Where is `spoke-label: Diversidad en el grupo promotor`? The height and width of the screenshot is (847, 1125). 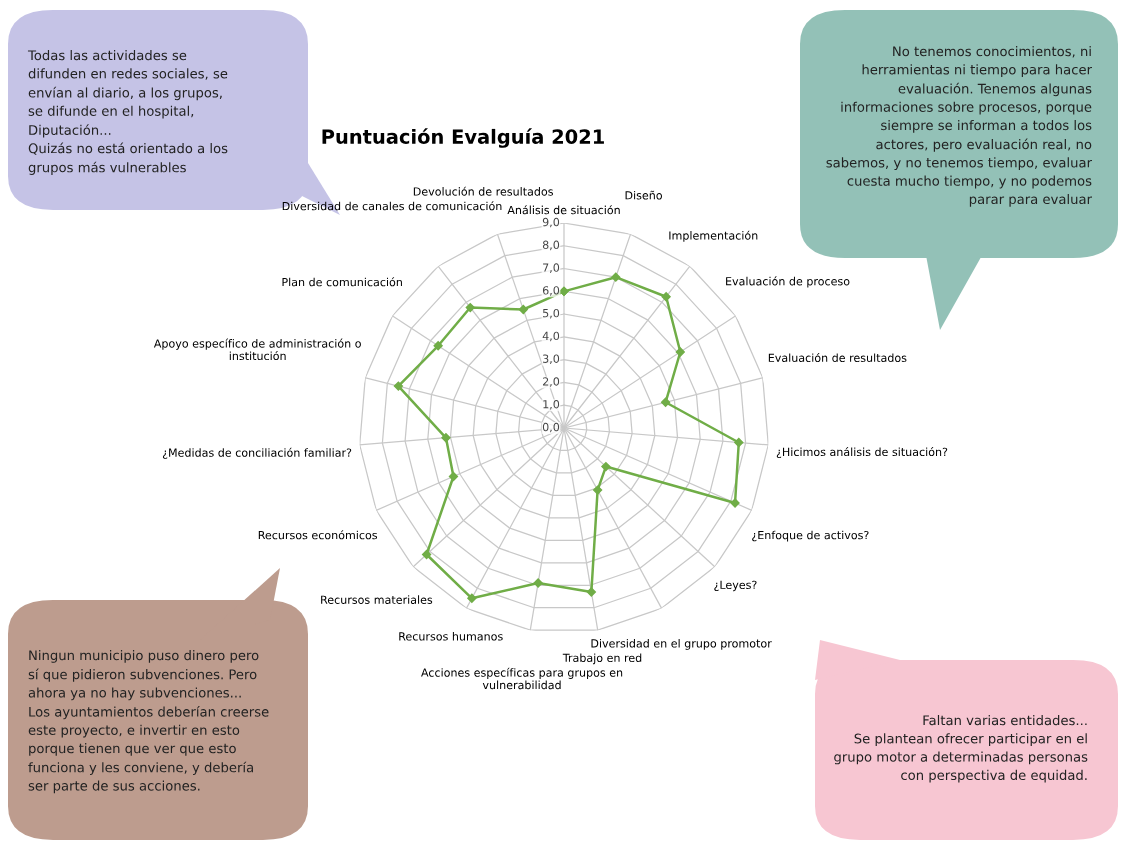
spoke-label: Diversidad en el grupo promotor is located at coordinates (681, 644).